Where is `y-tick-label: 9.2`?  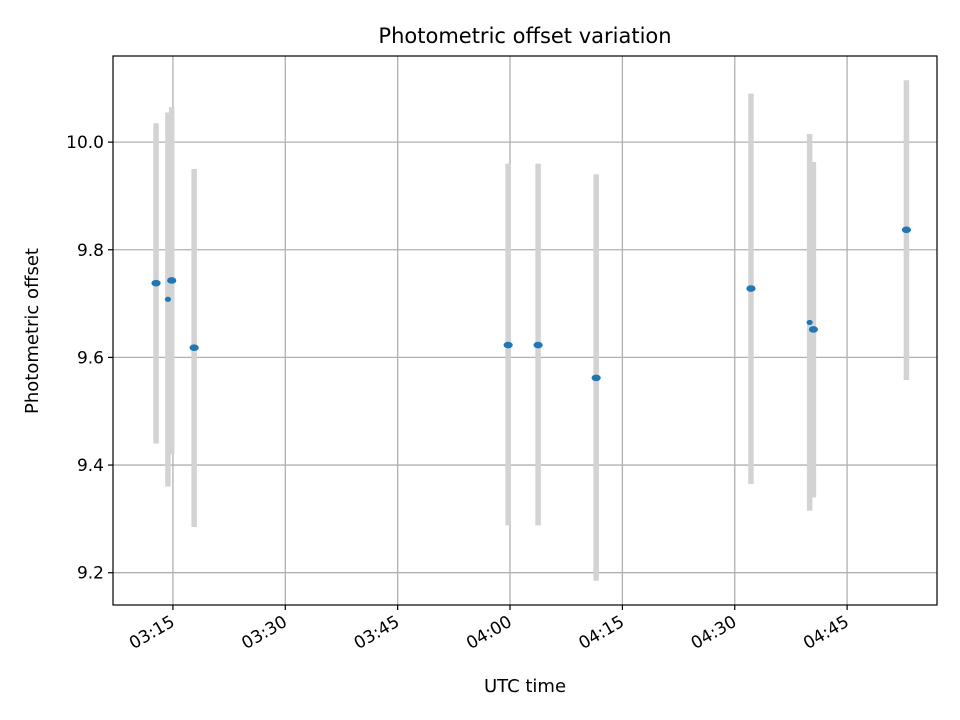 y-tick-label: 9.2 is located at coordinates (90, 574).